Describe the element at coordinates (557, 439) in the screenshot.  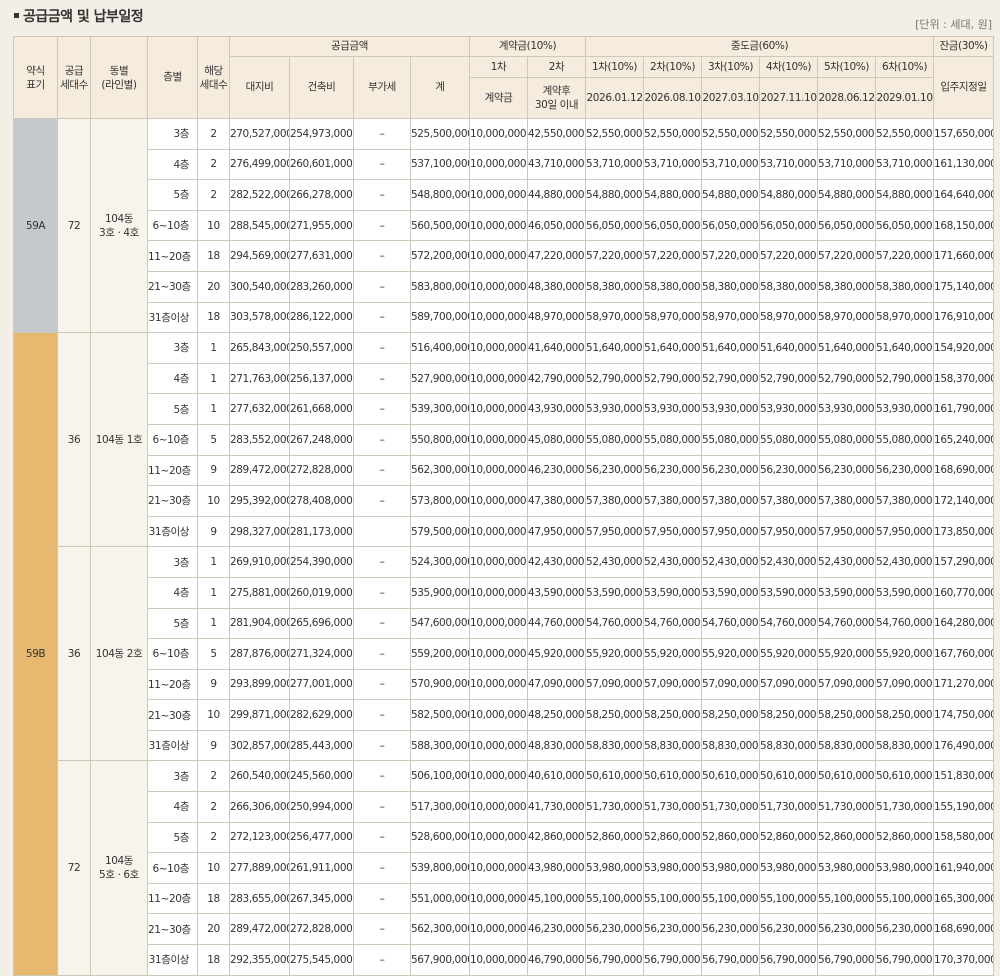
I see `deposit2-cell: 45,080,000` at that location.